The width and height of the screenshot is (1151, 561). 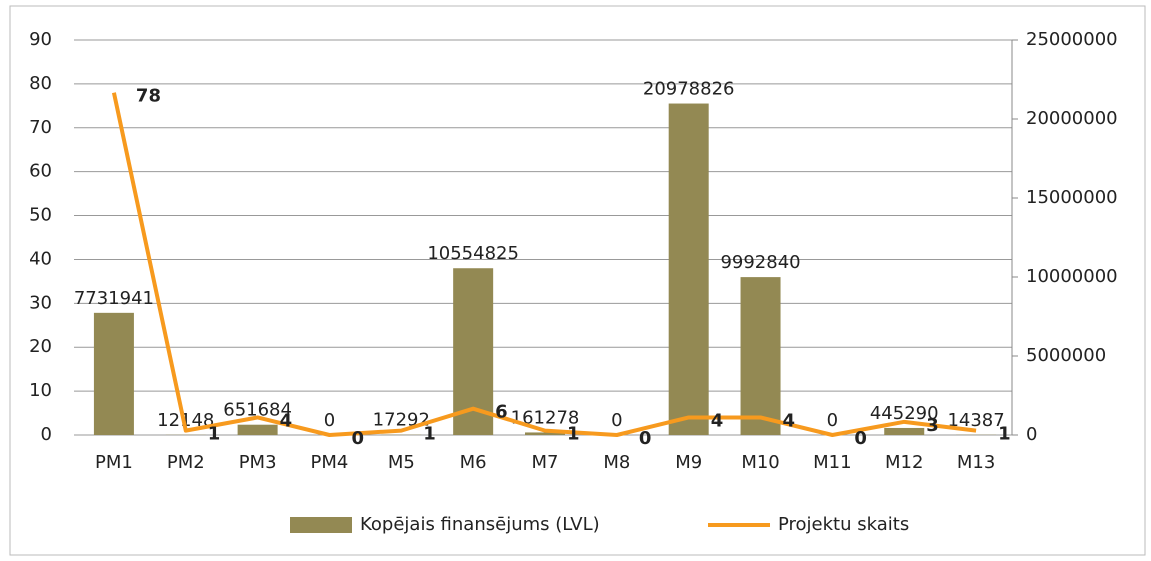 What do you see at coordinates (40, 127) in the screenshot?
I see `y-tick-label: 70` at bounding box center [40, 127].